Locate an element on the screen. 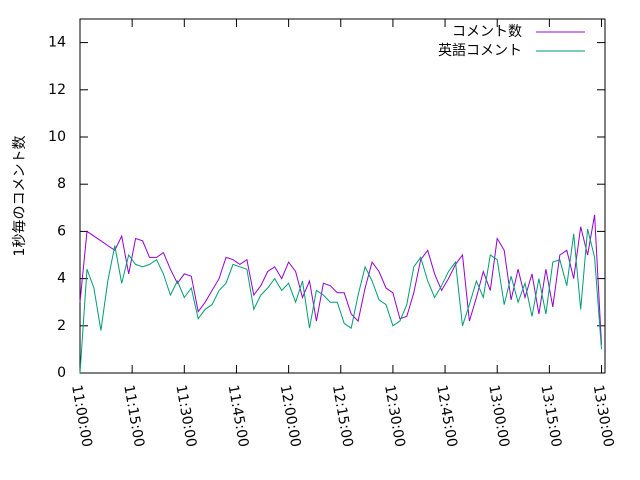 Image resolution: width=640 pixels, height=480 pixels. x-tick-label: 13:15:00 is located at coordinates (550, 416).